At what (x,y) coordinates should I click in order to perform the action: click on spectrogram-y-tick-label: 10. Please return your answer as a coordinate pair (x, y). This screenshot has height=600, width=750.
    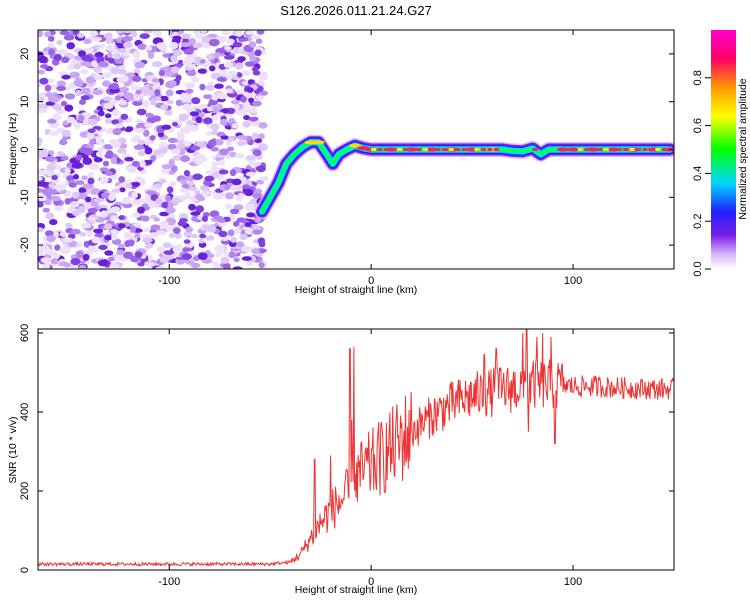
    Looking at the image, I should click on (25, 102).